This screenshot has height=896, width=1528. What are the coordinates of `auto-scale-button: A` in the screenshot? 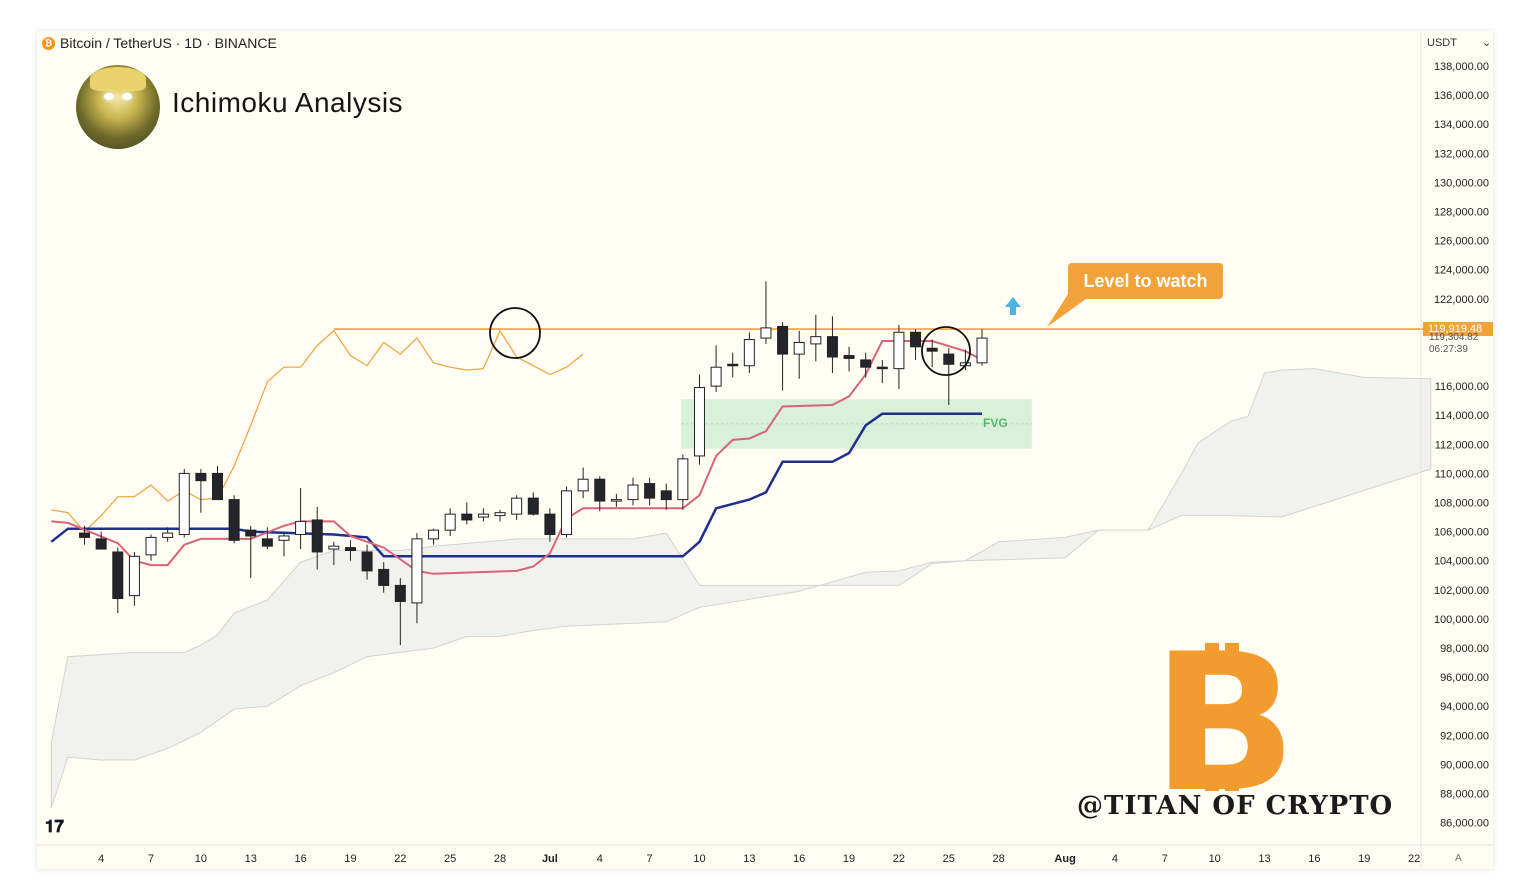 It's located at (1458, 858).